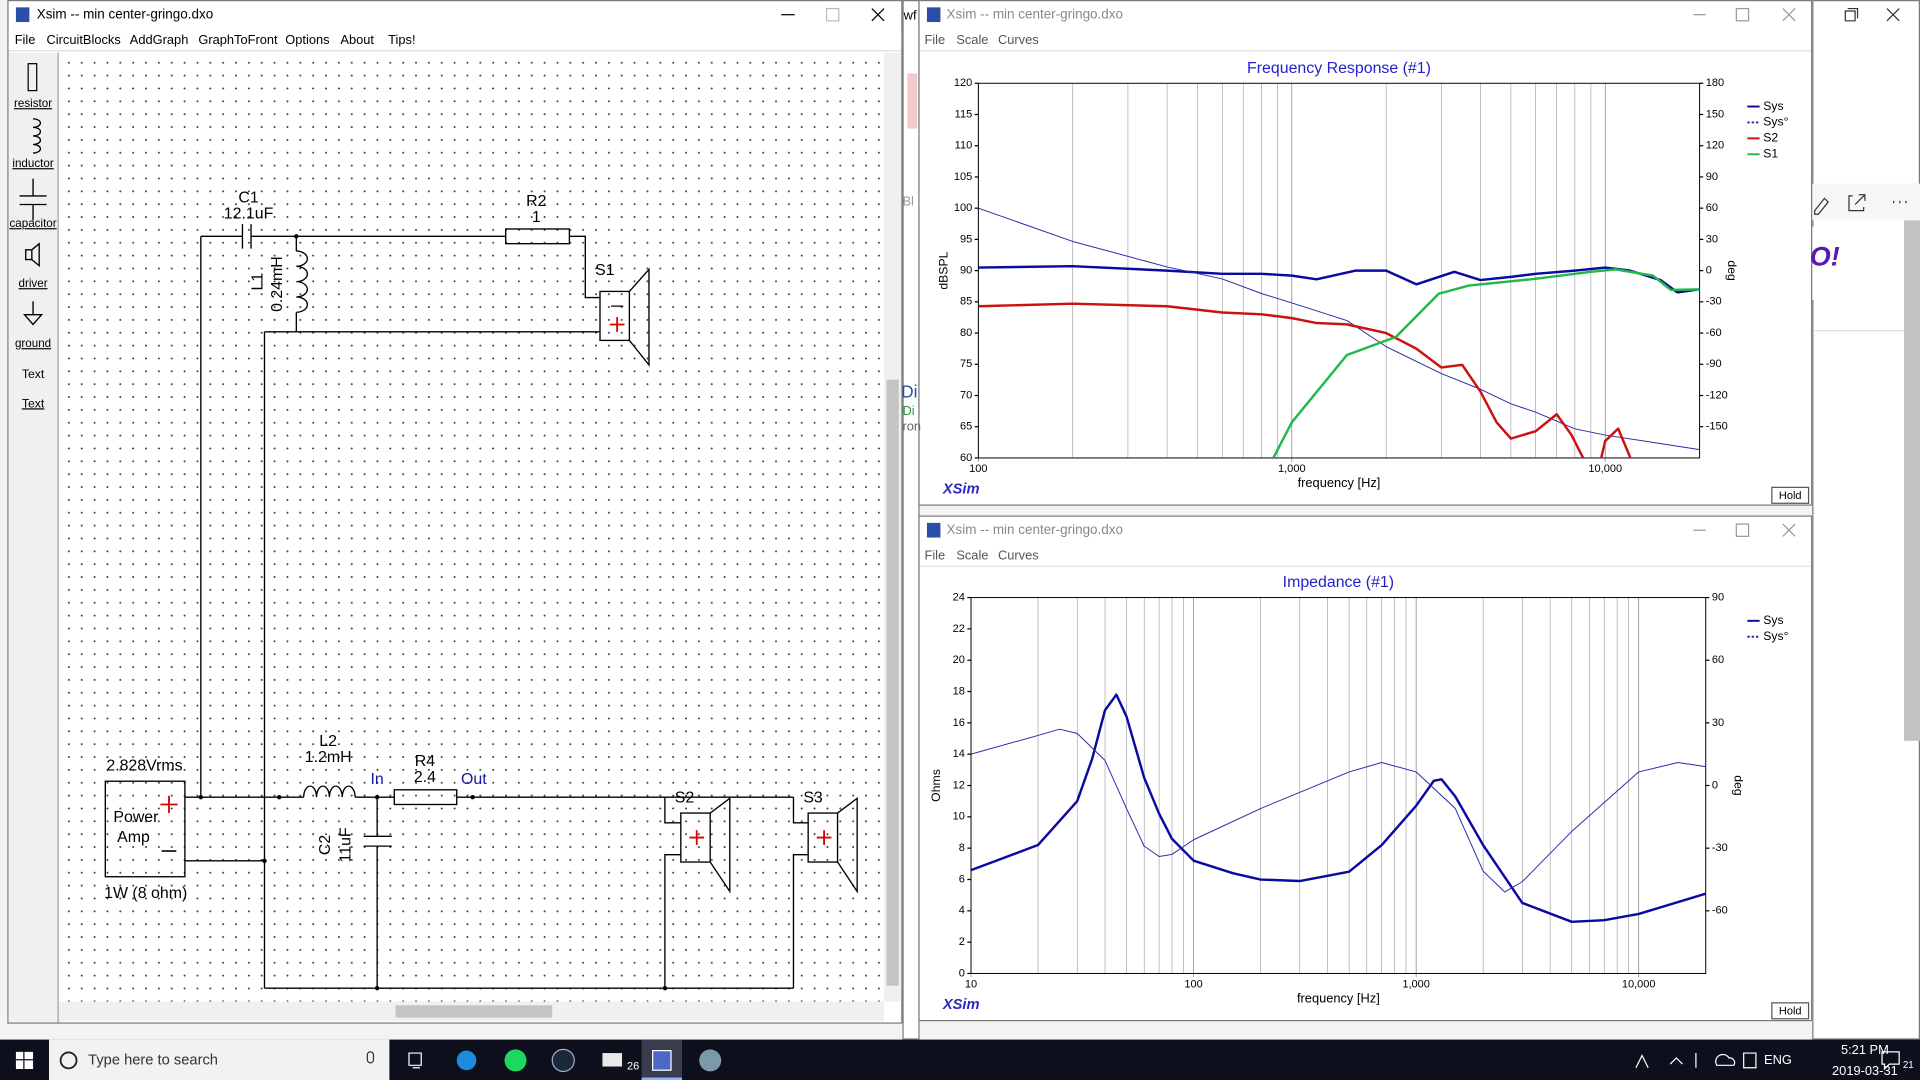  What do you see at coordinates (1338, 582) in the screenshot?
I see `graph-title: Impedance (#1)` at bounding box center [1338, 582].